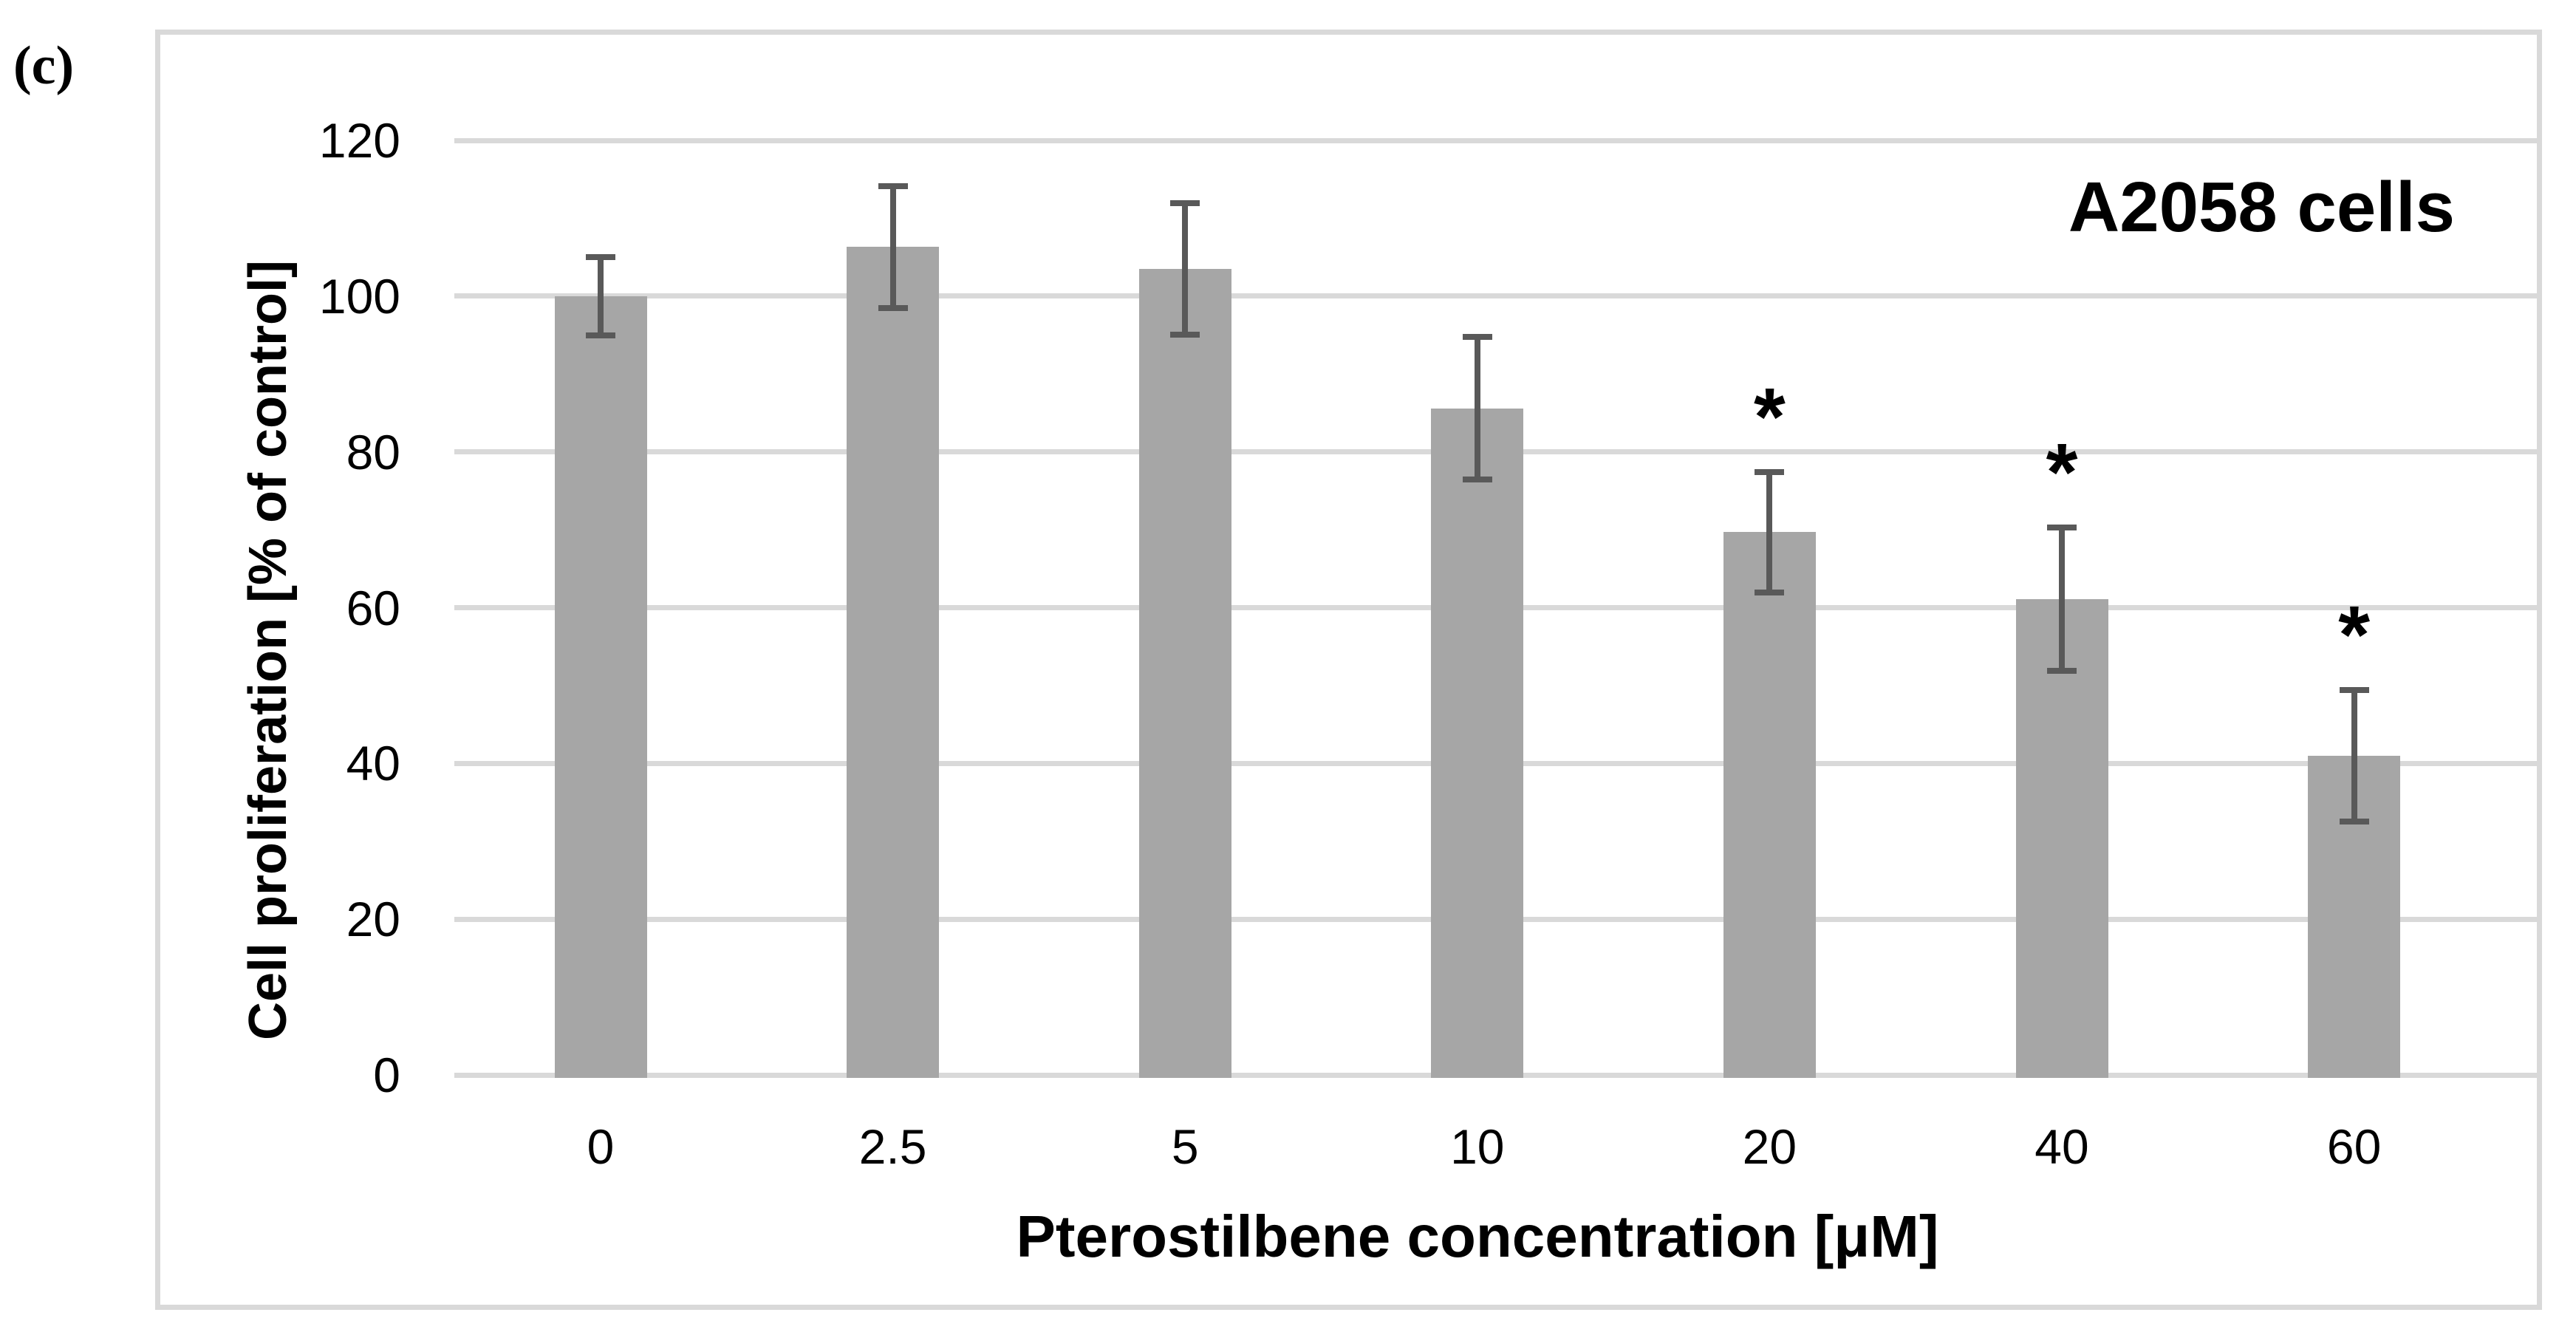 The width and height of the screenshot is (2576, 1335). What do you see at coordinates (359, 296) in the screenshot?
I see `y-tick-label: 100` at bounding box center [359, 296].